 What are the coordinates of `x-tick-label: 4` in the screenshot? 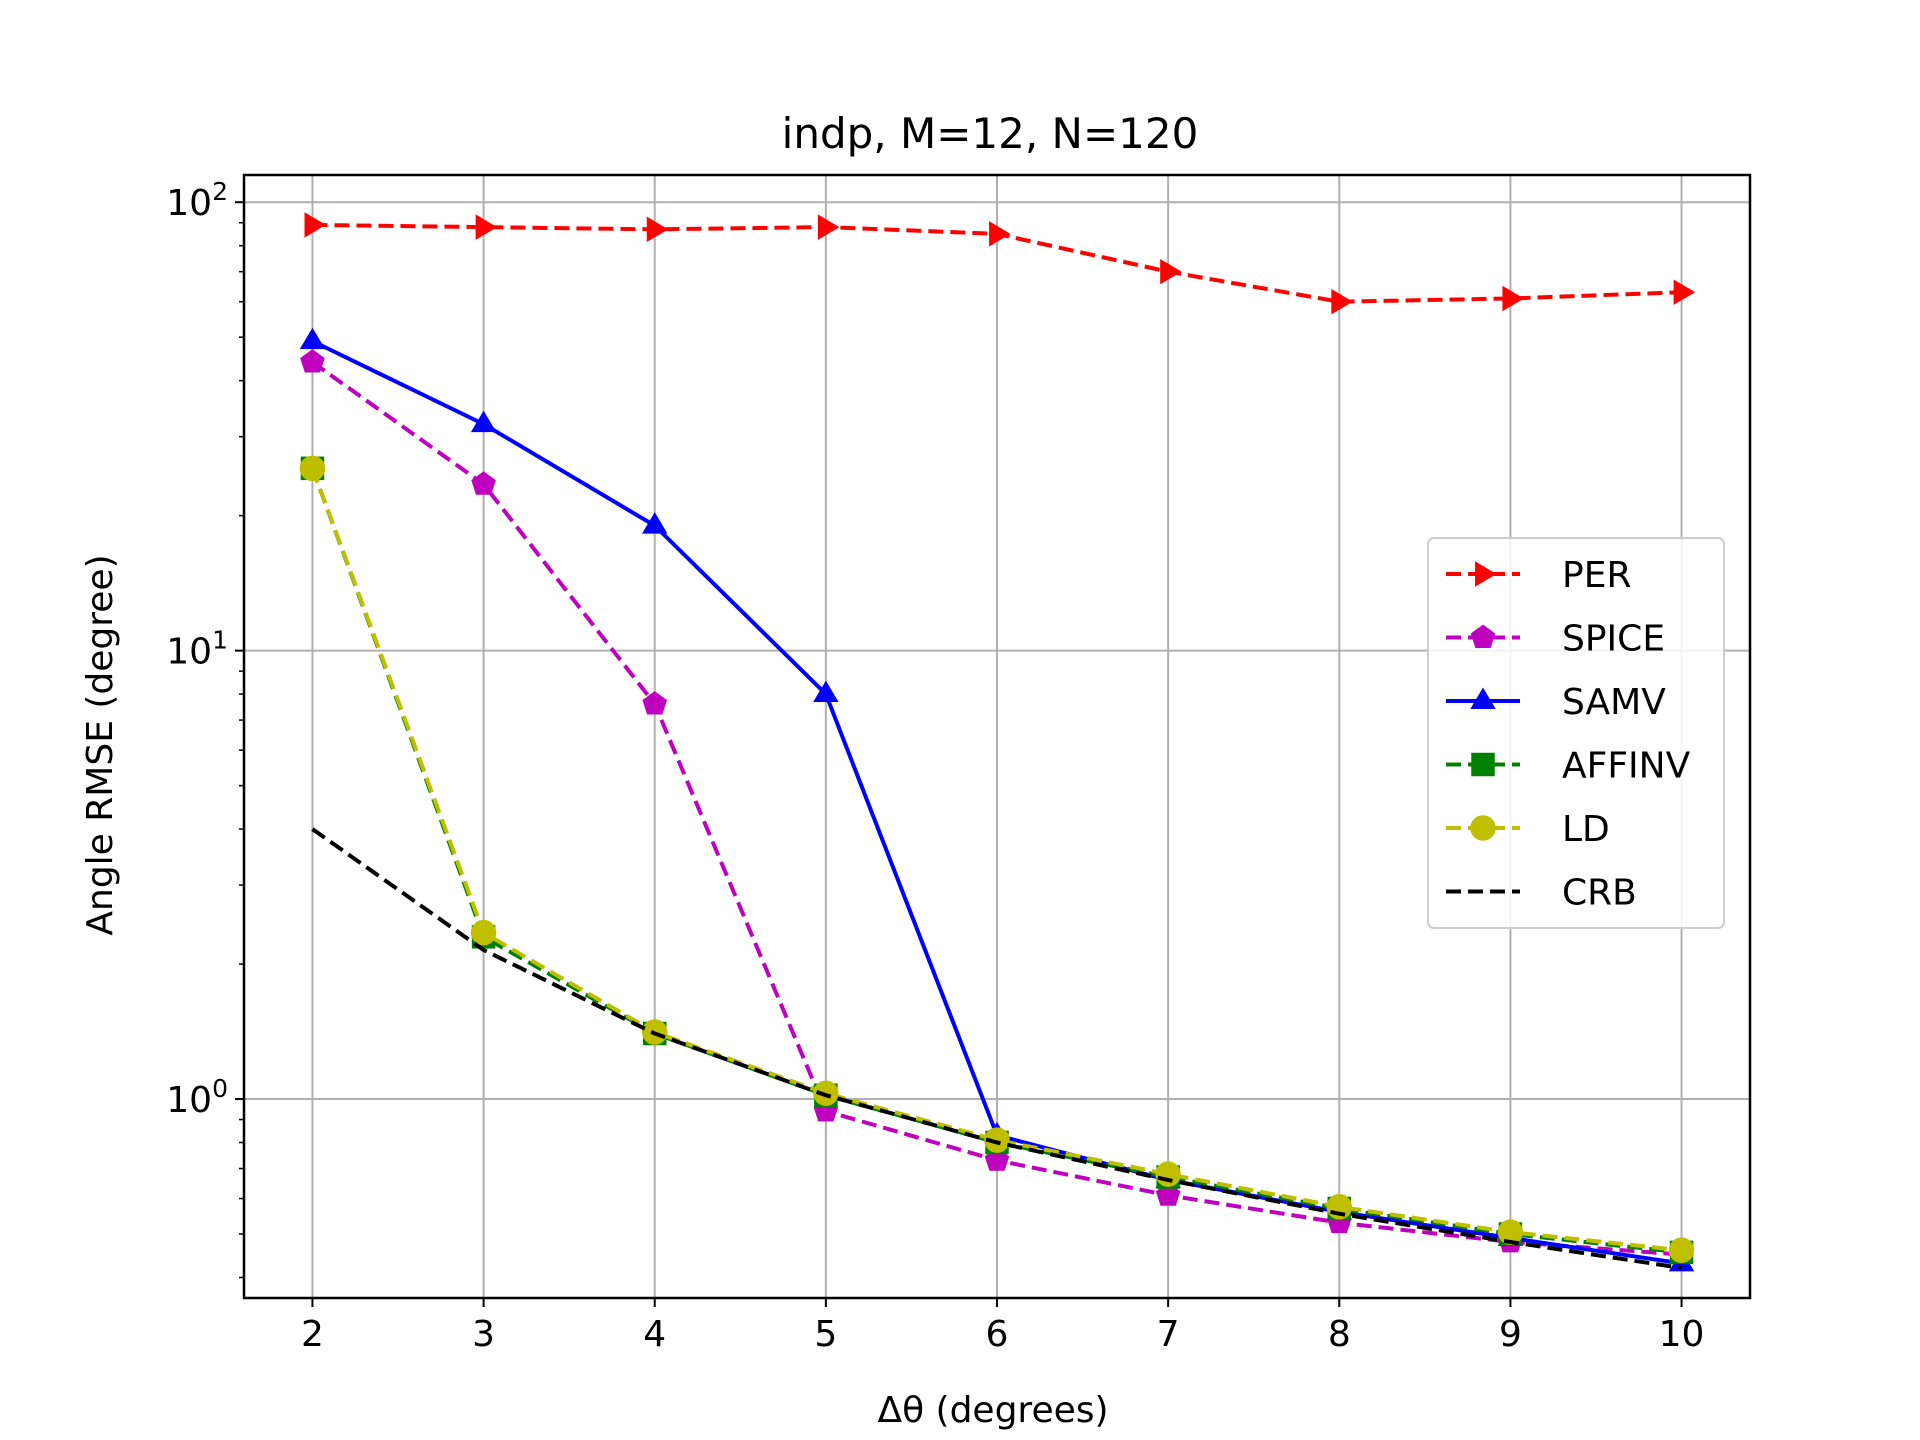 It's located at (654, 1334).